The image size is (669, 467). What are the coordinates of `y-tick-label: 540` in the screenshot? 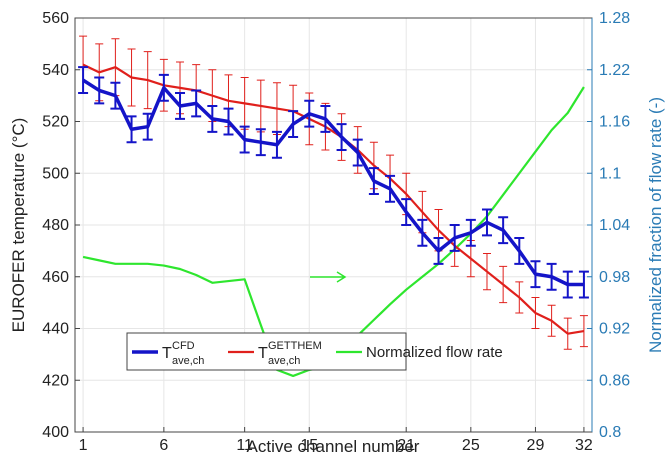 It's located at (55, 70).